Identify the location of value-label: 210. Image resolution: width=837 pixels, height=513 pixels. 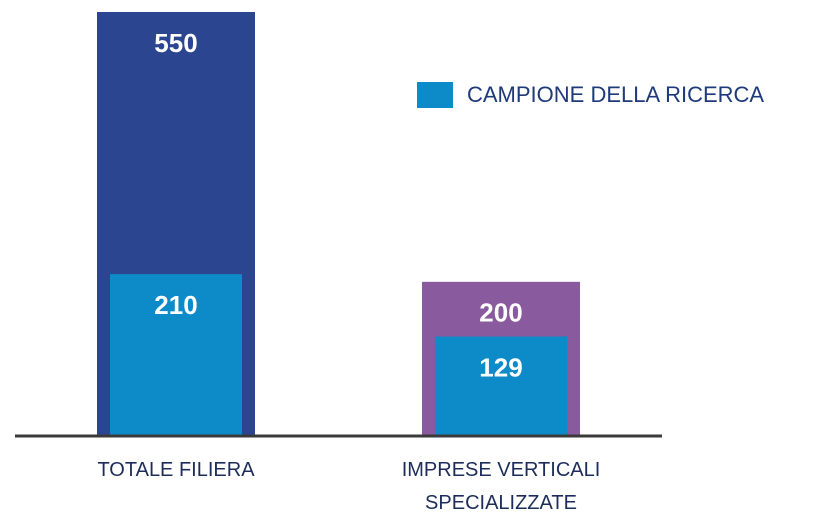
(175, 305).